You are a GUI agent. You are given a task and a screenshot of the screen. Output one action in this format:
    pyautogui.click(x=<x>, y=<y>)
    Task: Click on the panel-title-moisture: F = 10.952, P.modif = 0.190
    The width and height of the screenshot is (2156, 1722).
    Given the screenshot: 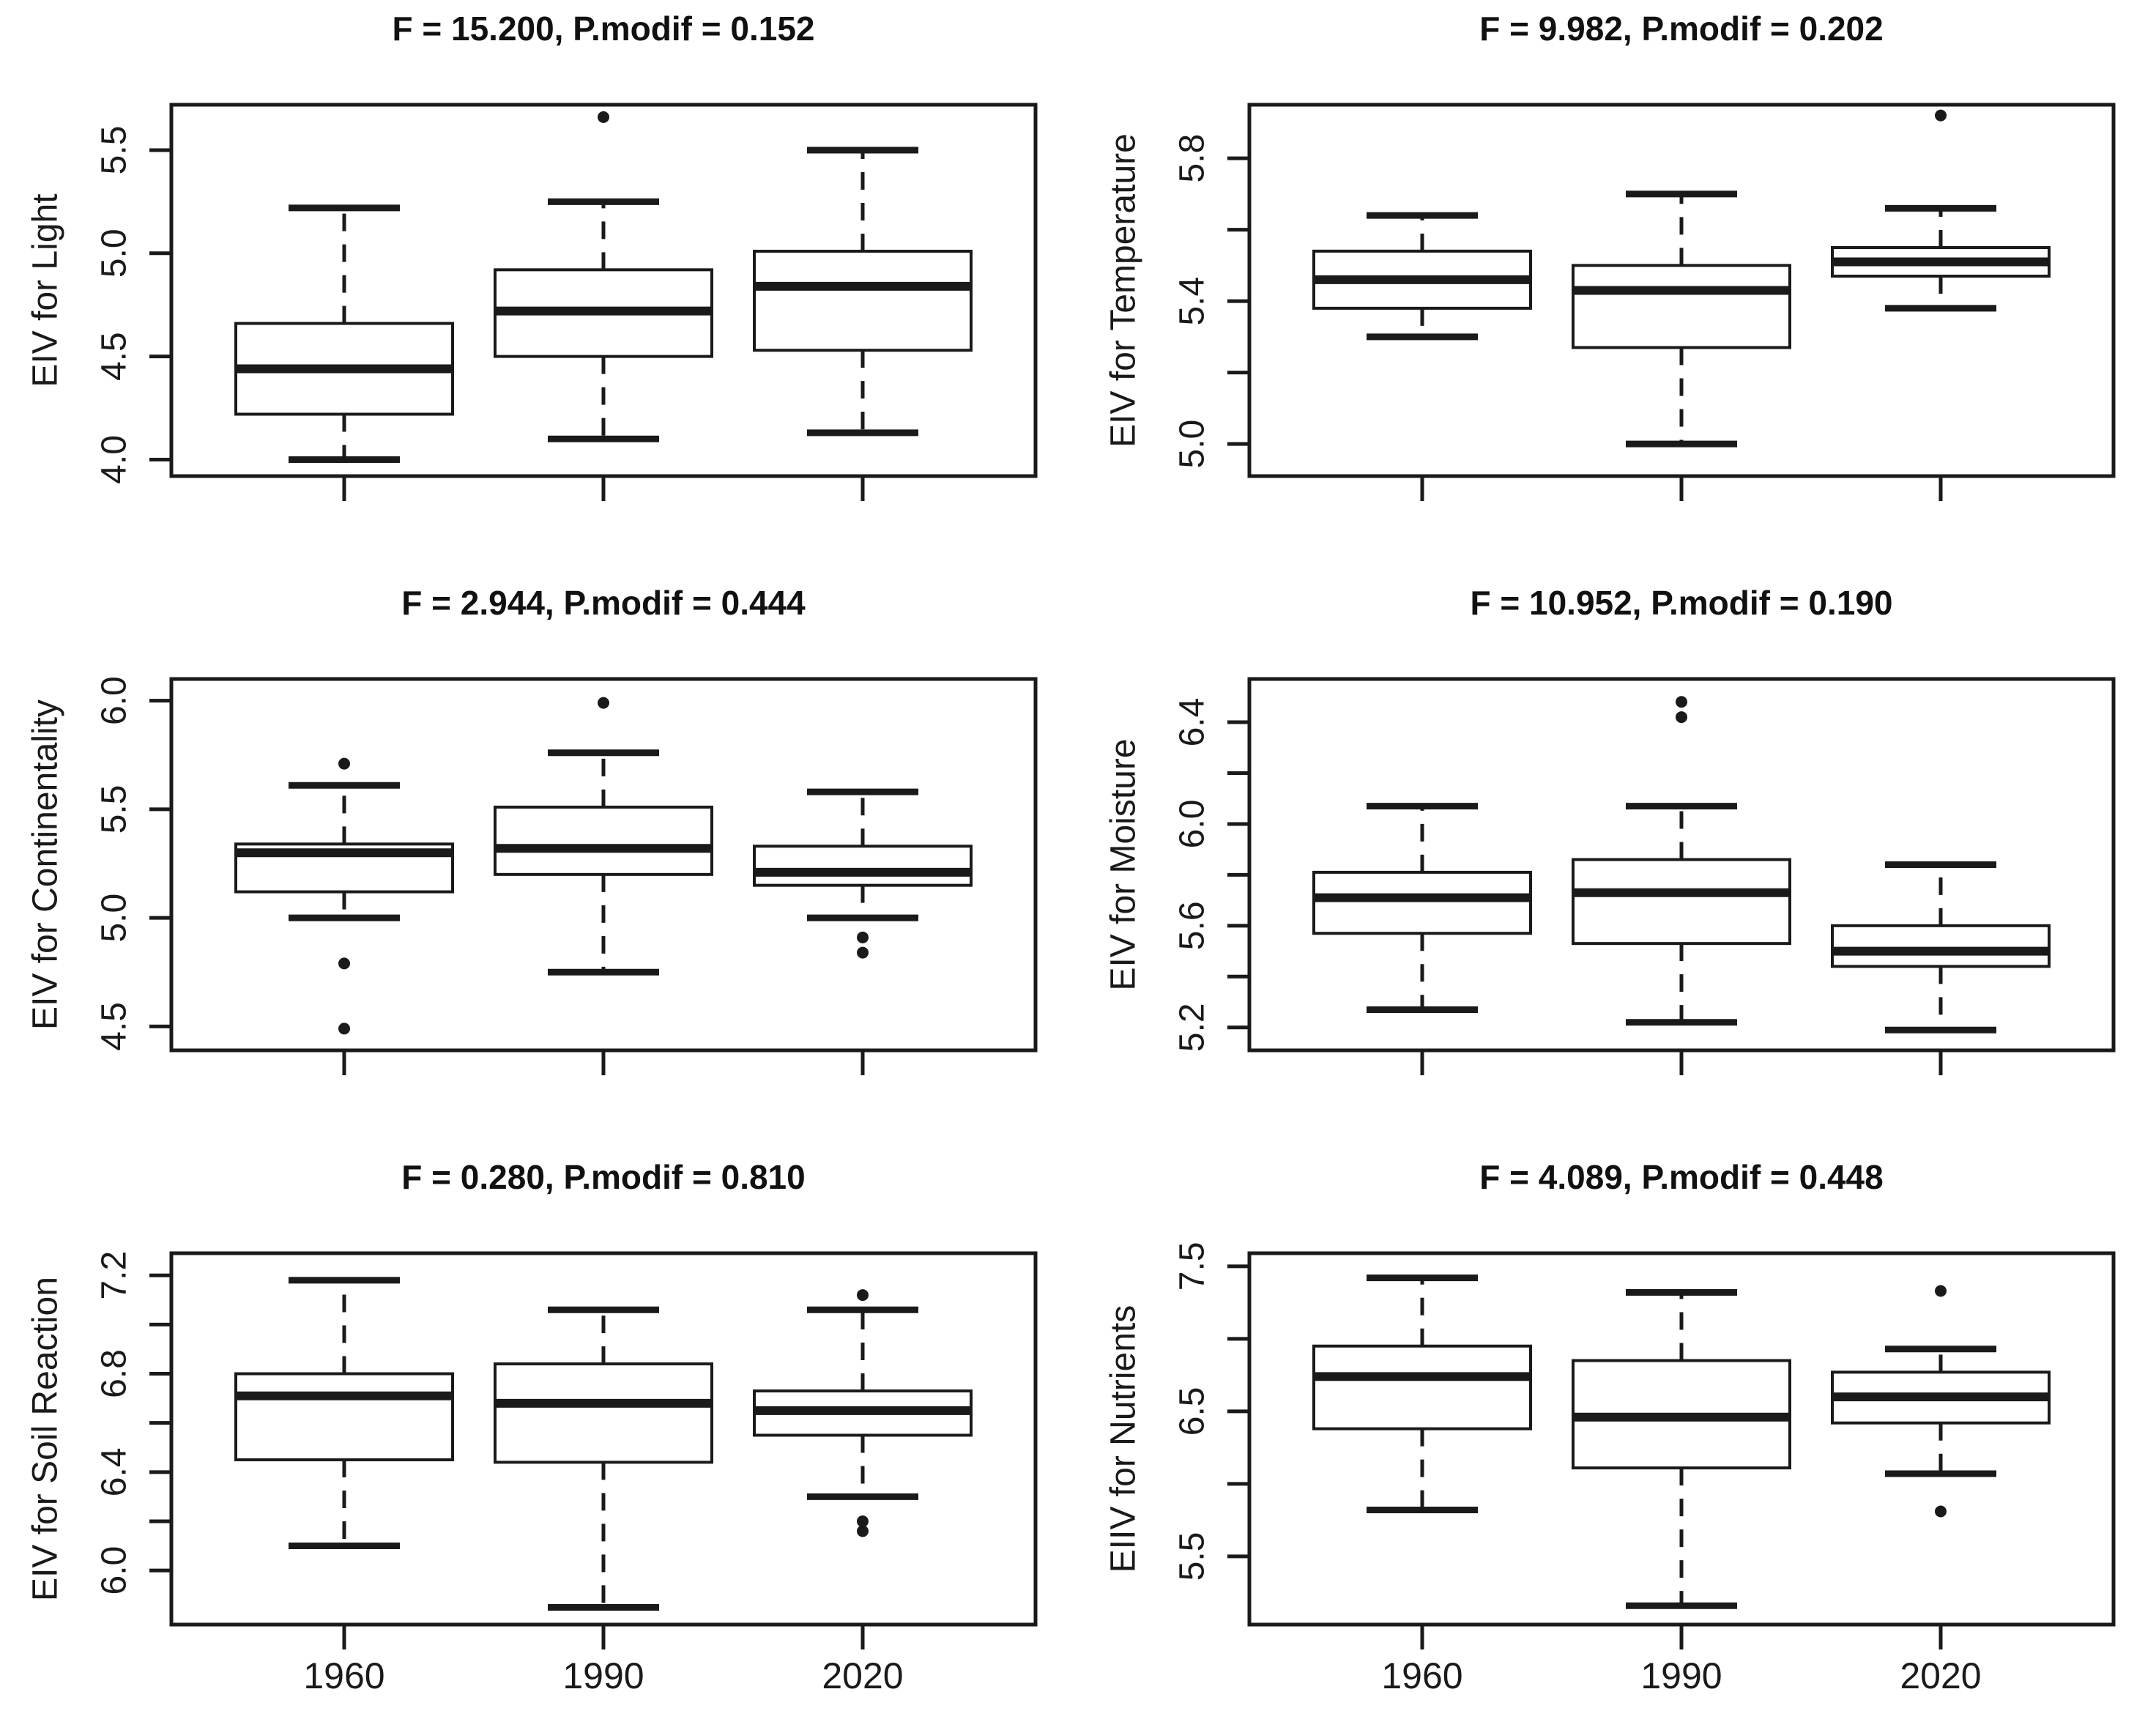 What is the action you would take?
    pyautogui.click(x=1681, y=603)
    